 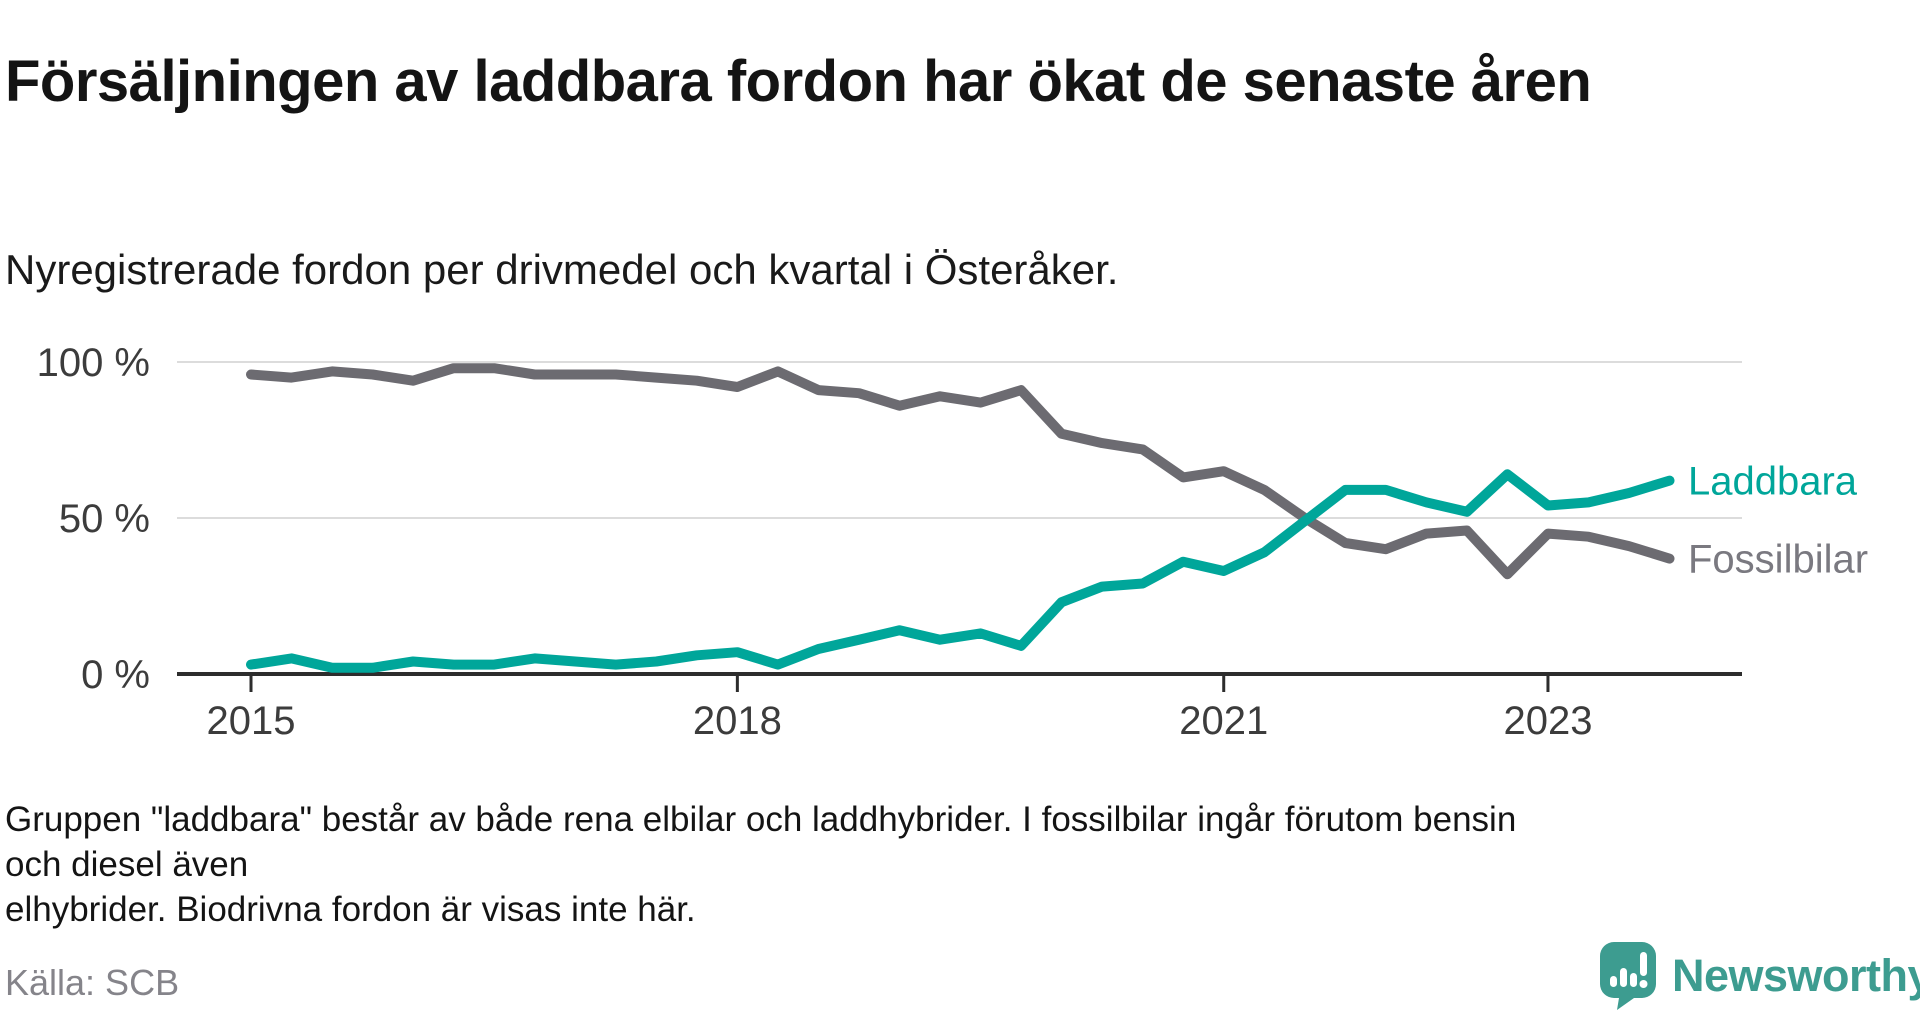 What do you see at coordinates (251, 721) in the screenshot?
I see `year-label-2015: 2015` at bounding box center [251, 721].